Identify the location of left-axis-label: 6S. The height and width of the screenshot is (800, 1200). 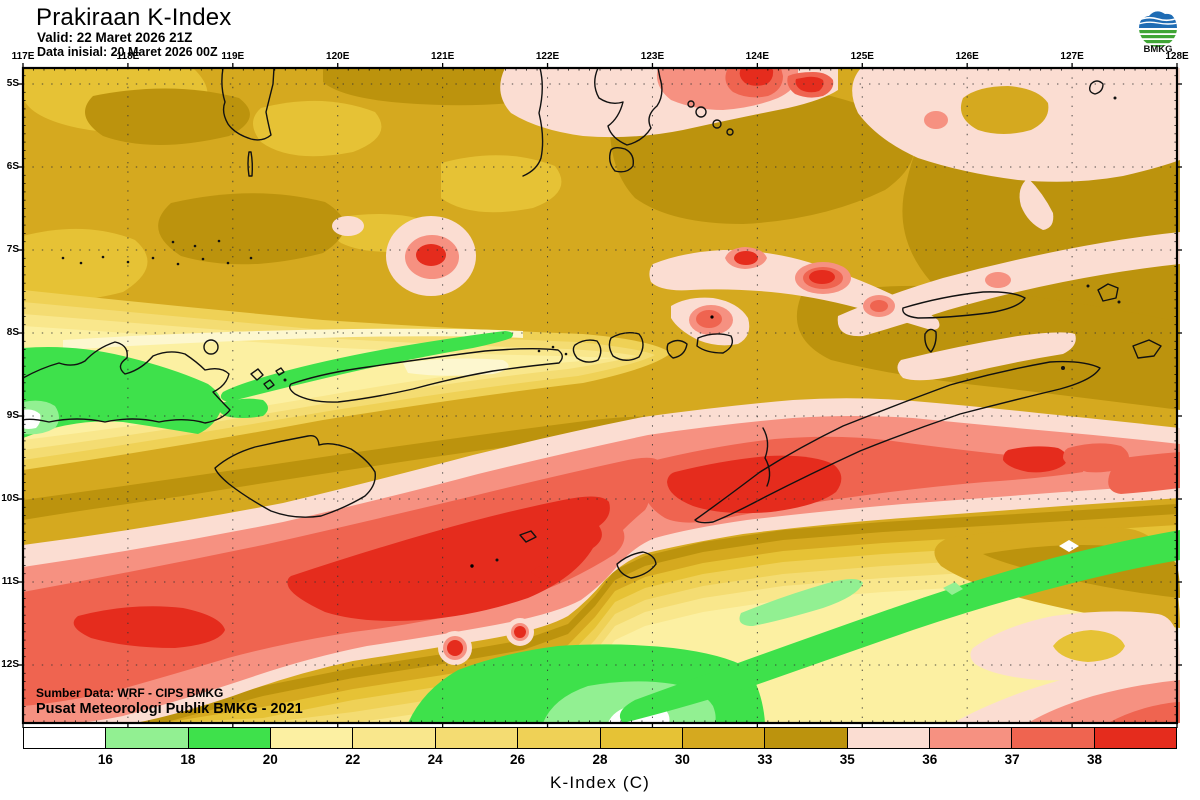
(12, 166).